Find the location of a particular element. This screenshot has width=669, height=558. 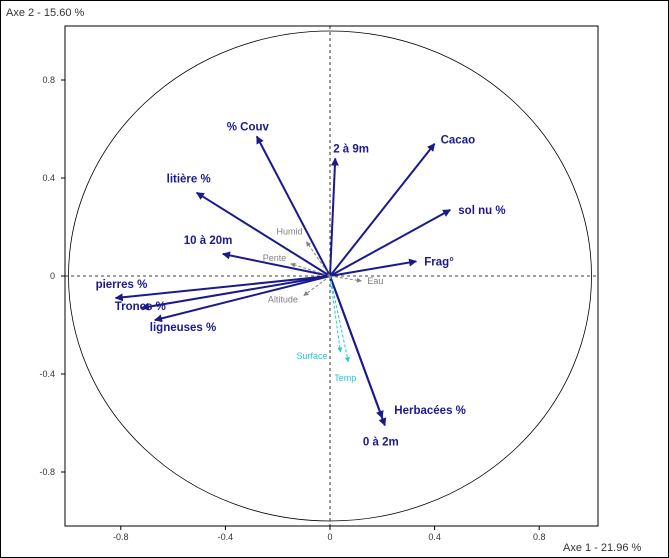

label-sol-nu-pct: sol nu % is located at coordinates (481, 211).